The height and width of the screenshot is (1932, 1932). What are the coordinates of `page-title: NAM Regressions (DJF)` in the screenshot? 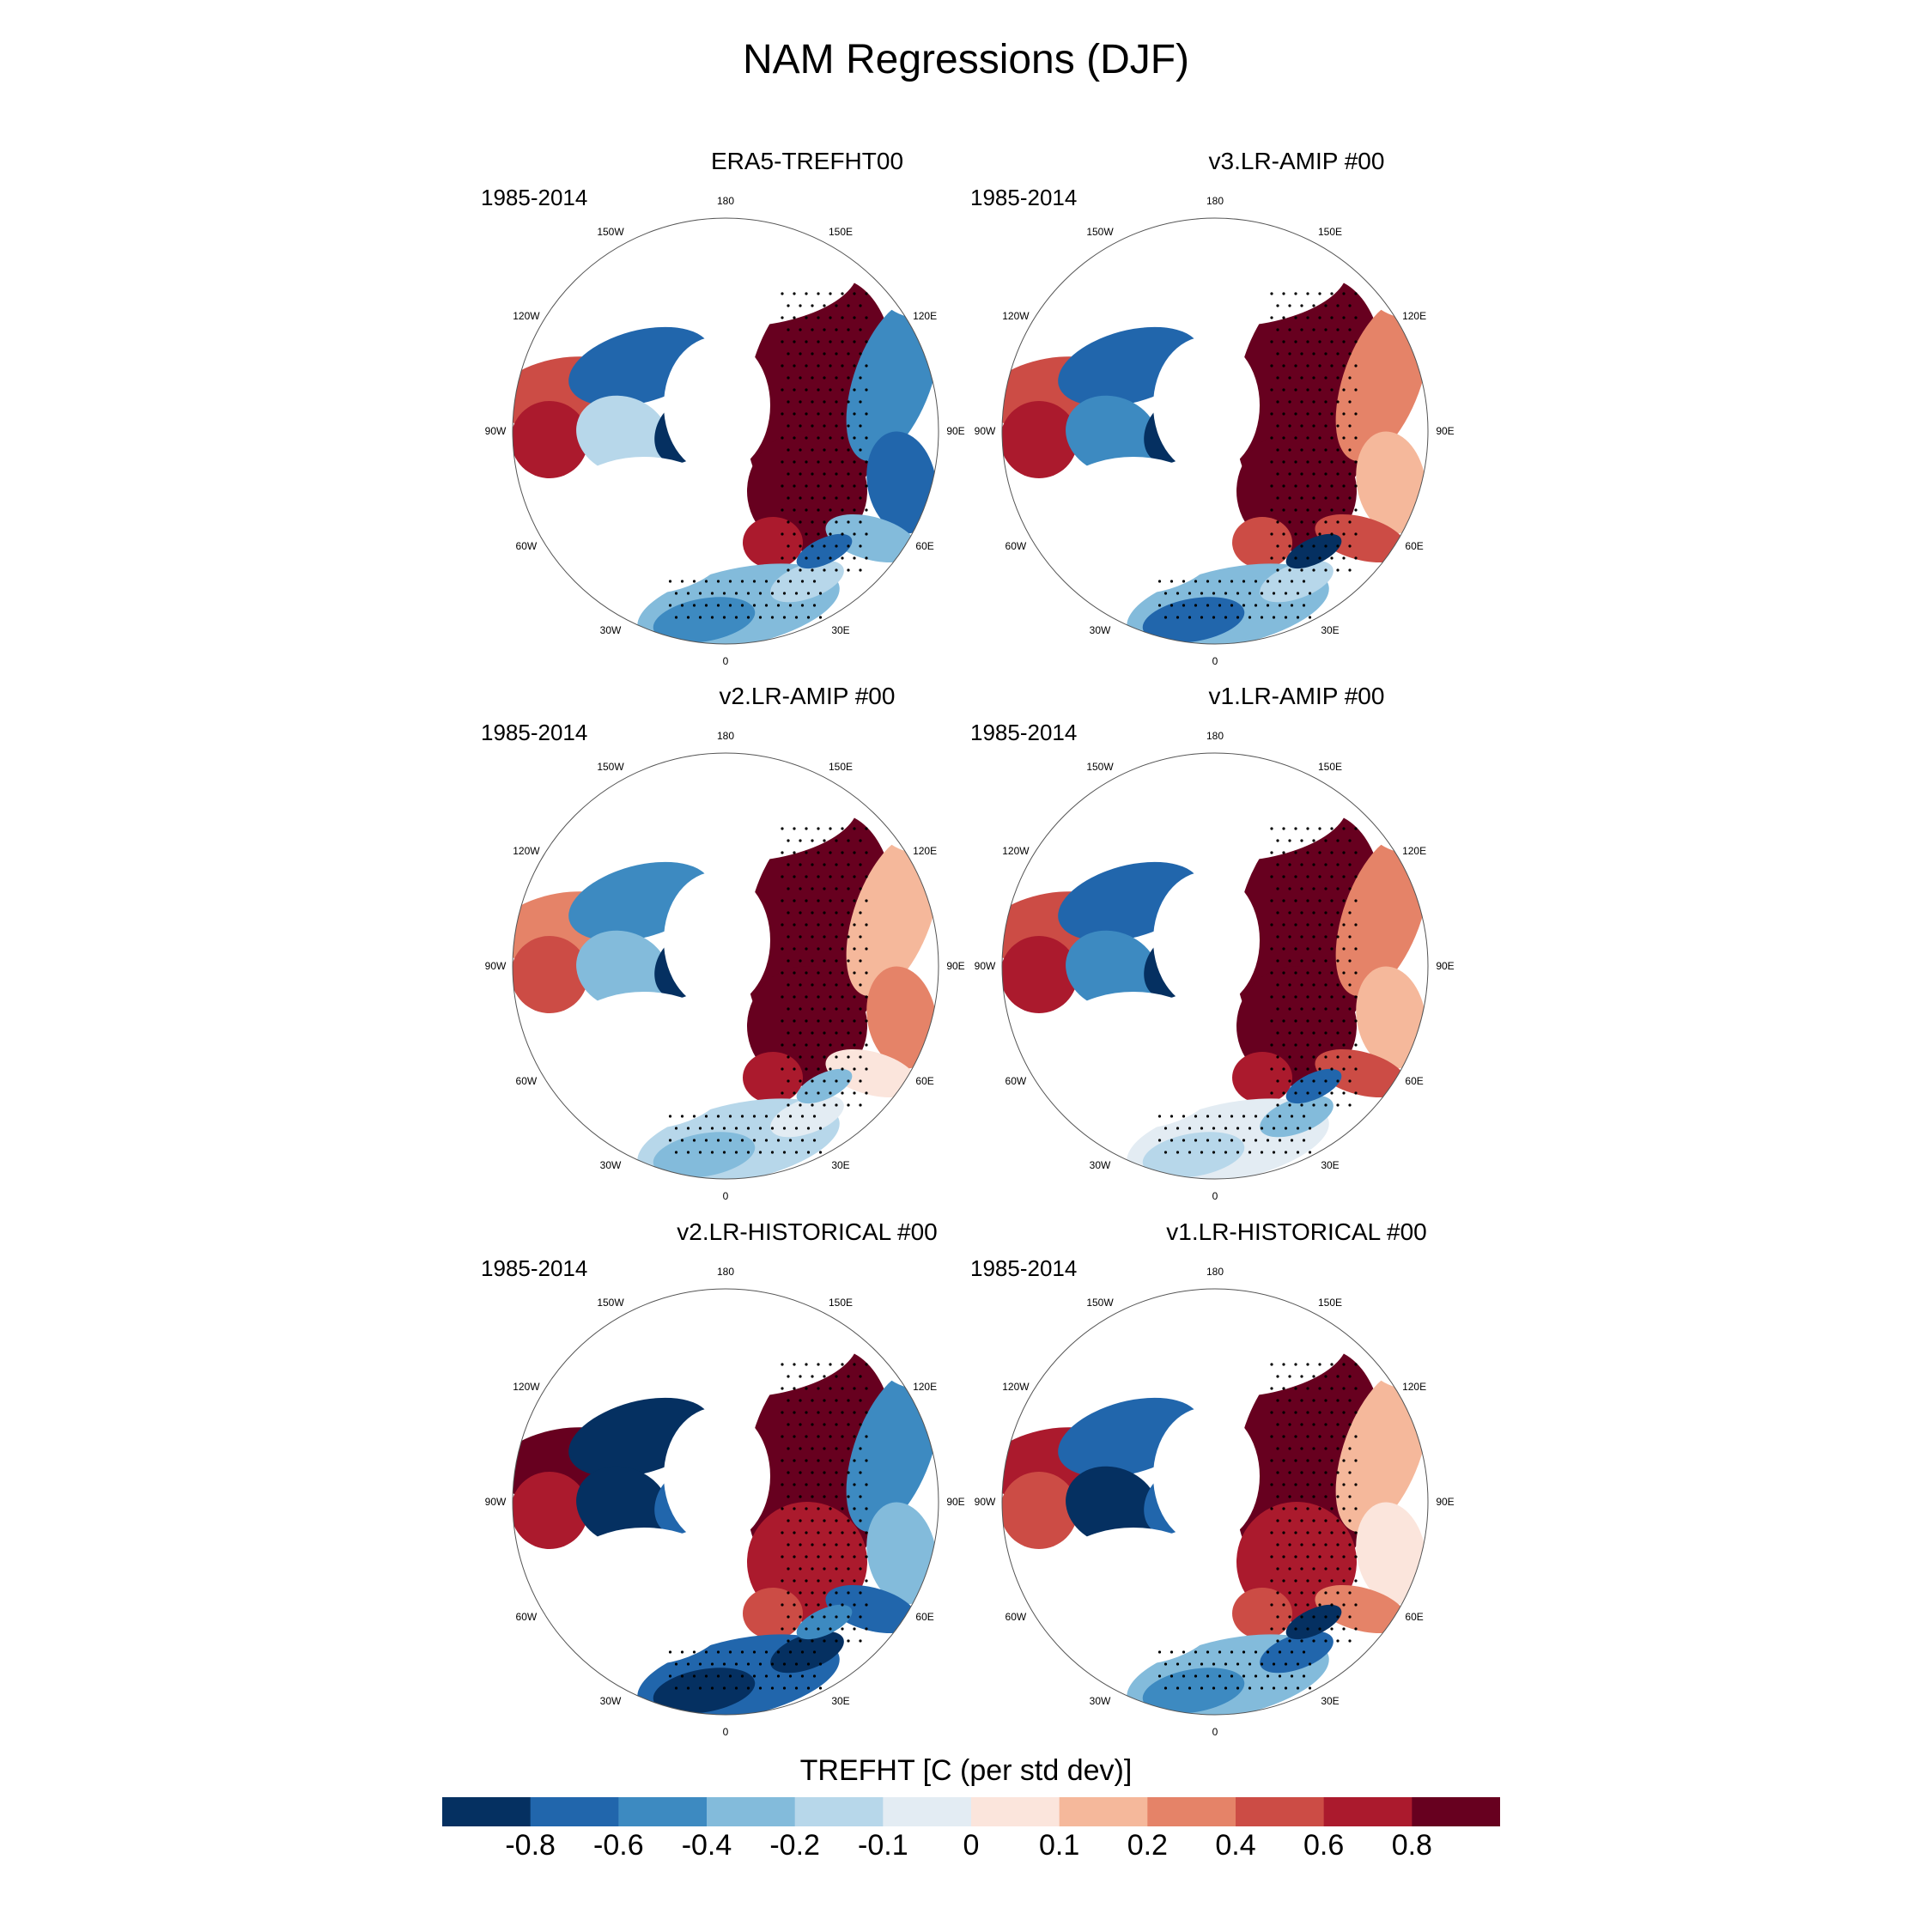 It's located at (966, 59).